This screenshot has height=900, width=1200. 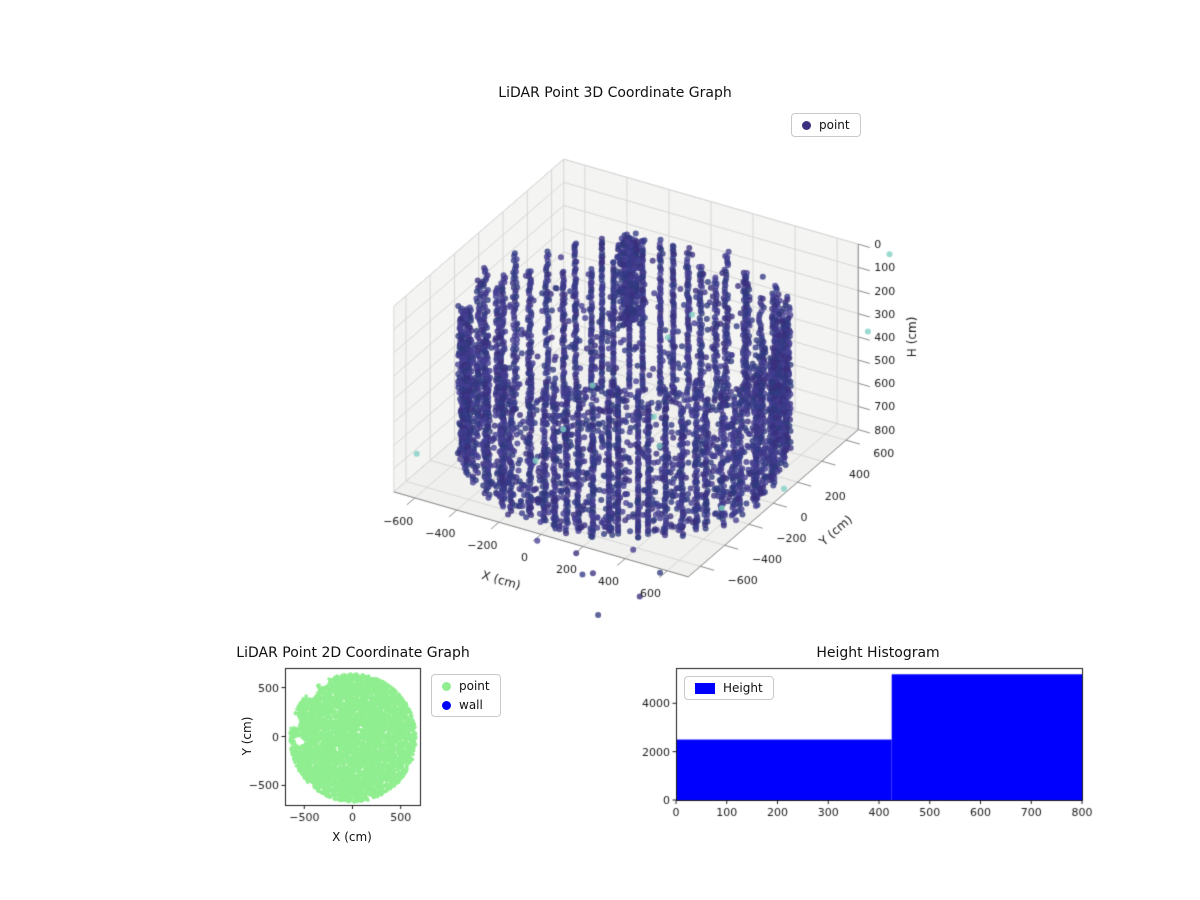 What do you see at coordinates (471, 705) in the screenshot?
I see `legend-label-wall: wall` at bounding box center [471, 705].